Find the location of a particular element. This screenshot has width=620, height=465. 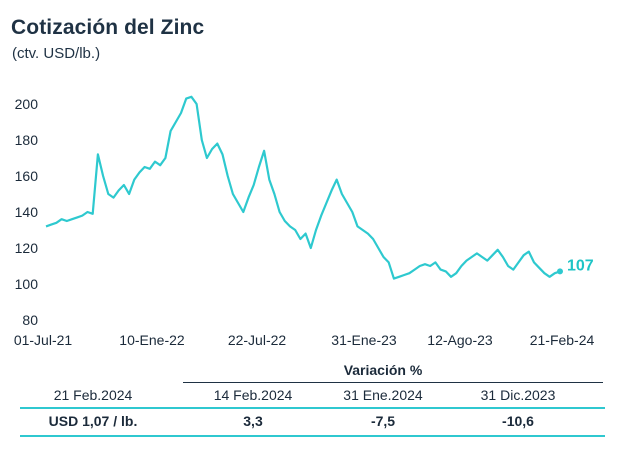

x-tick-label: 01-Jul-21 is located at coordinates (43, 340).